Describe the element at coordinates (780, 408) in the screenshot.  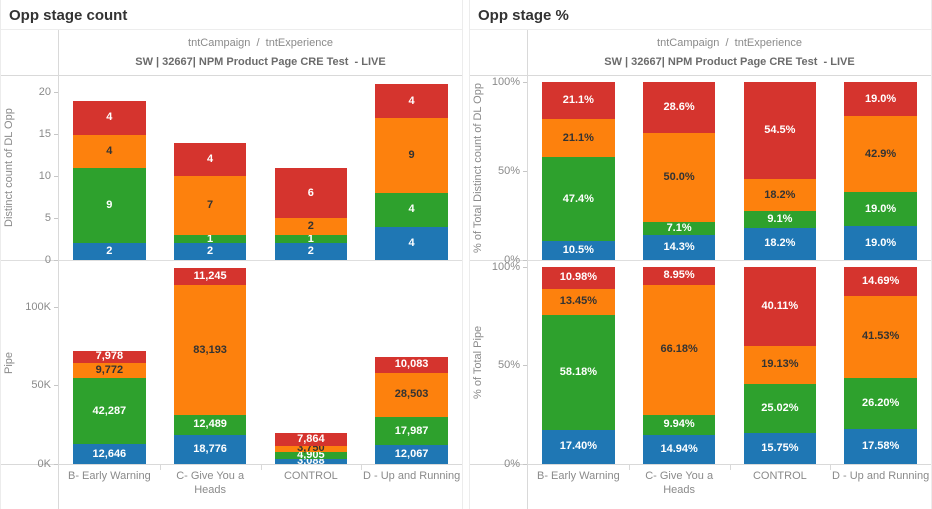
I see `bar-segment-green: 25.02%` at that location.